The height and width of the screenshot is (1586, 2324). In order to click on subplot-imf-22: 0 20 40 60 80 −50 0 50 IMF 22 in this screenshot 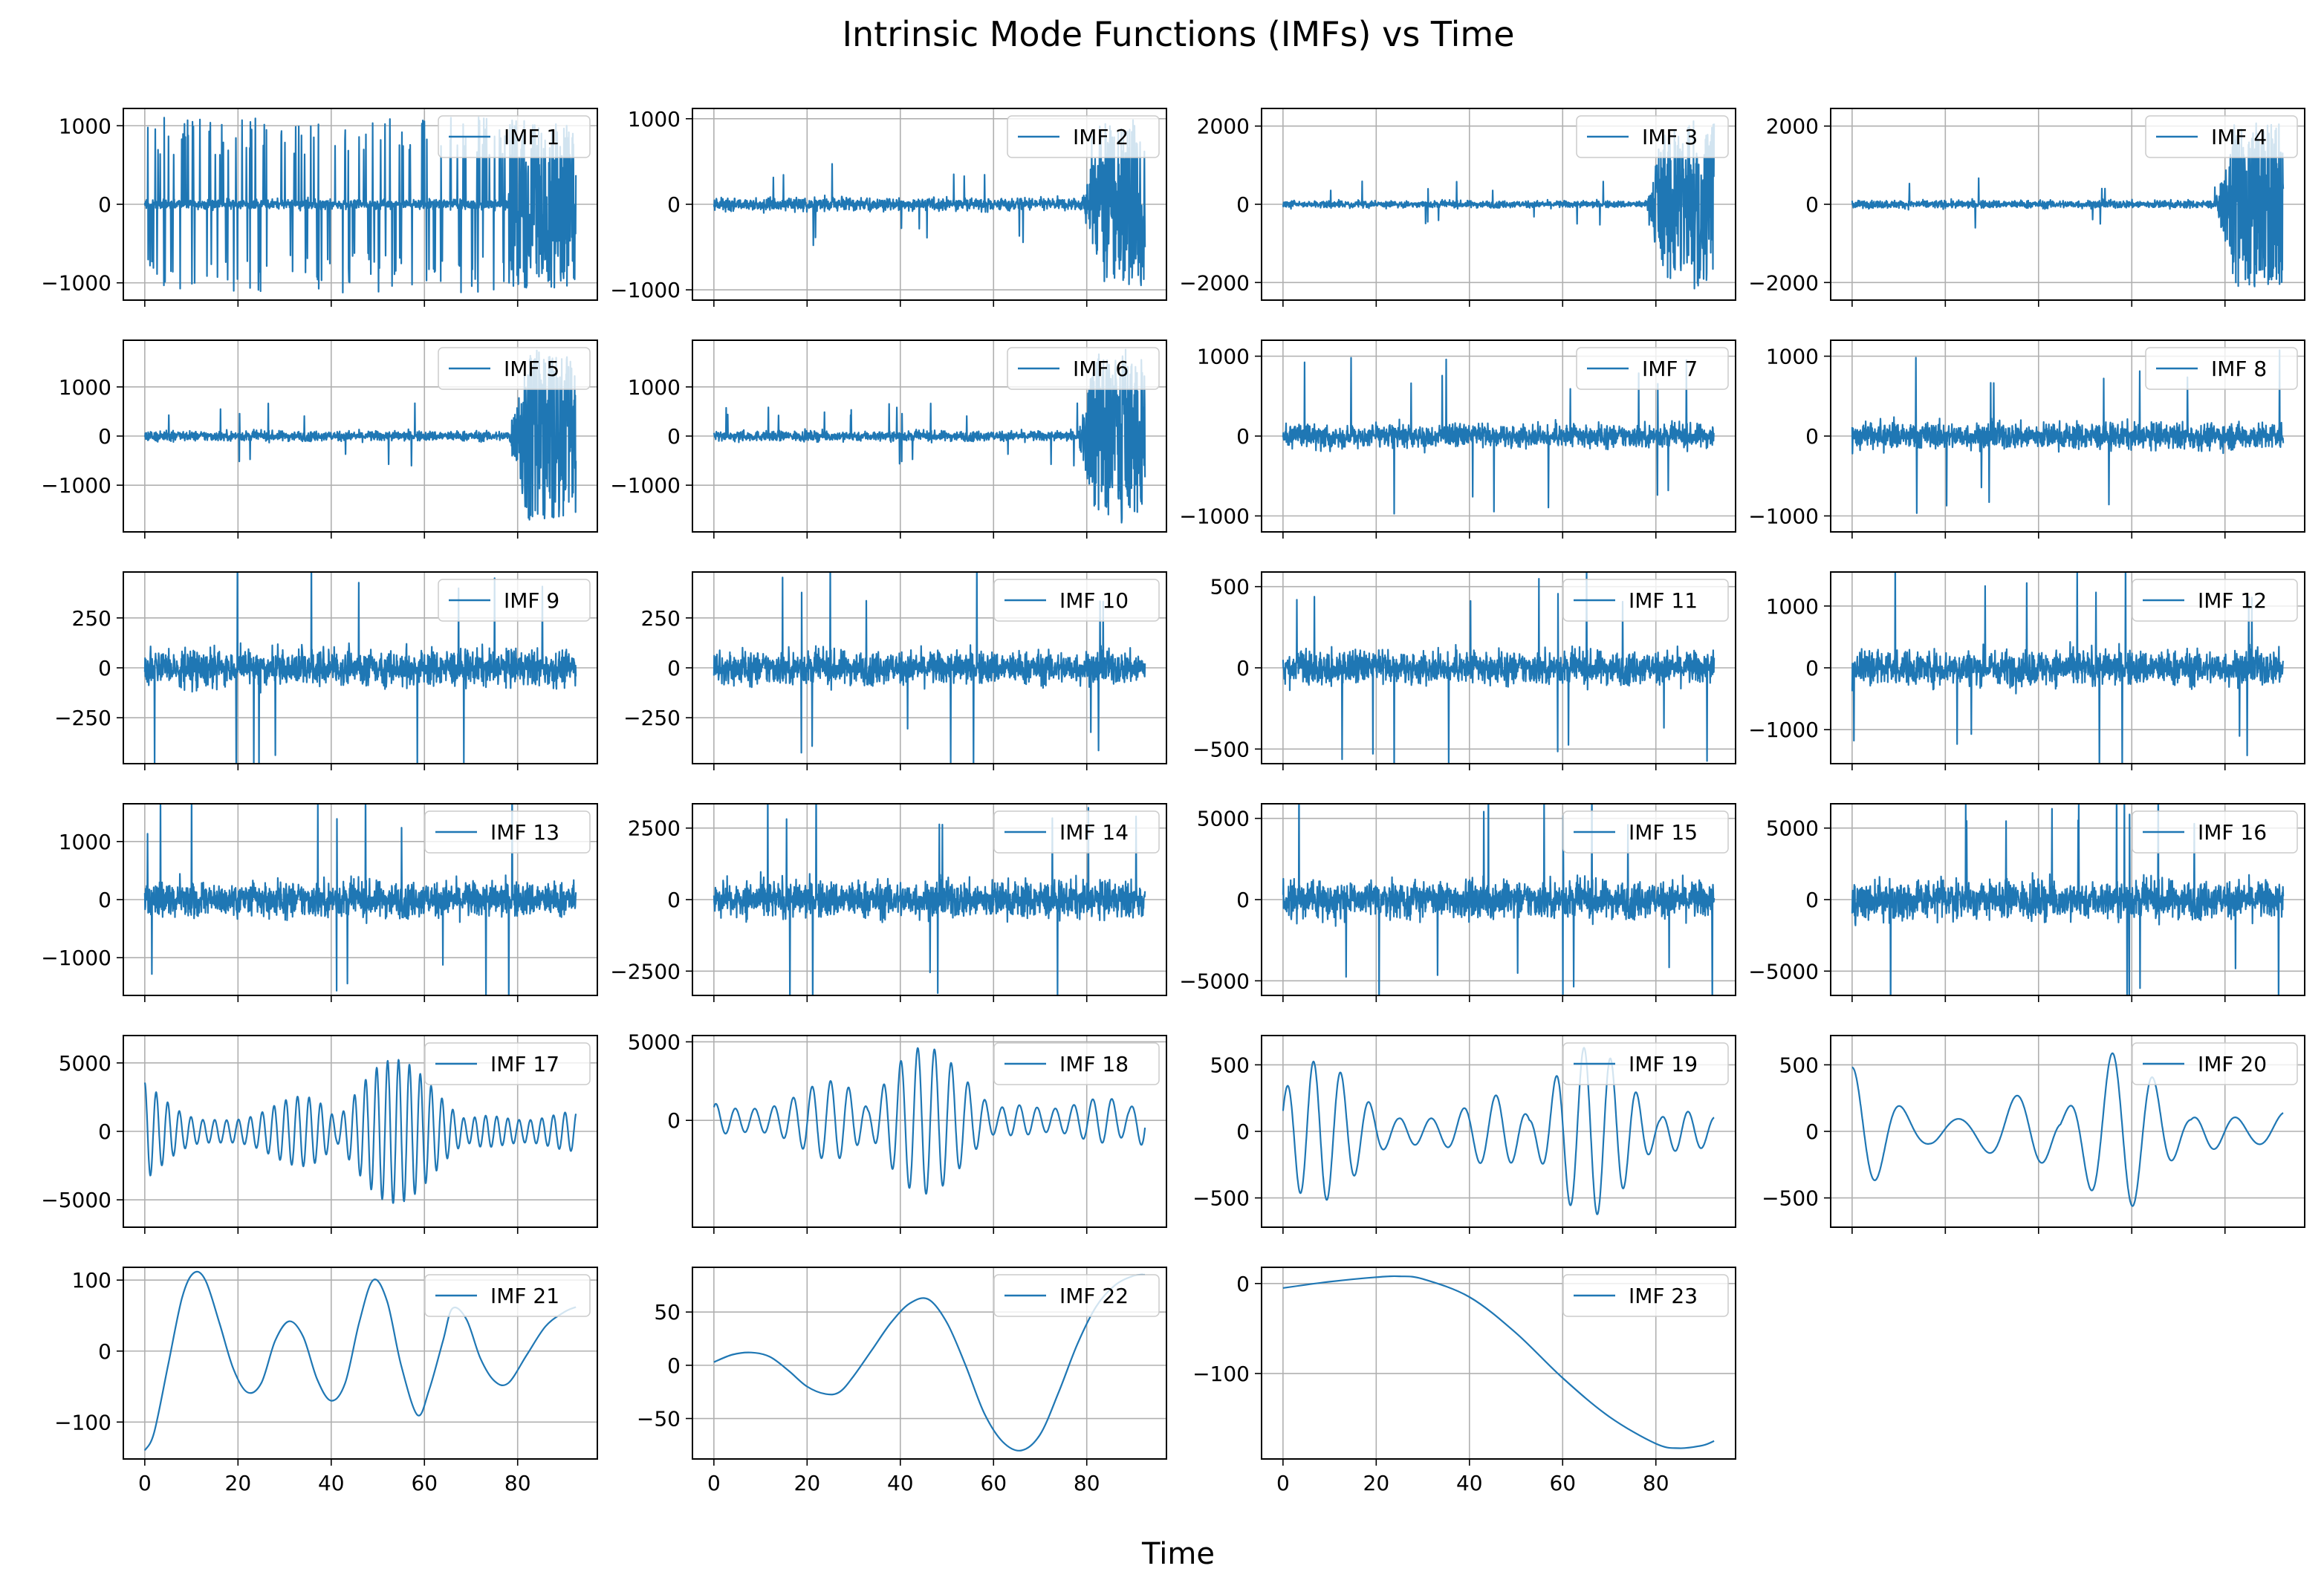, I will do `click(902, 1381)`.